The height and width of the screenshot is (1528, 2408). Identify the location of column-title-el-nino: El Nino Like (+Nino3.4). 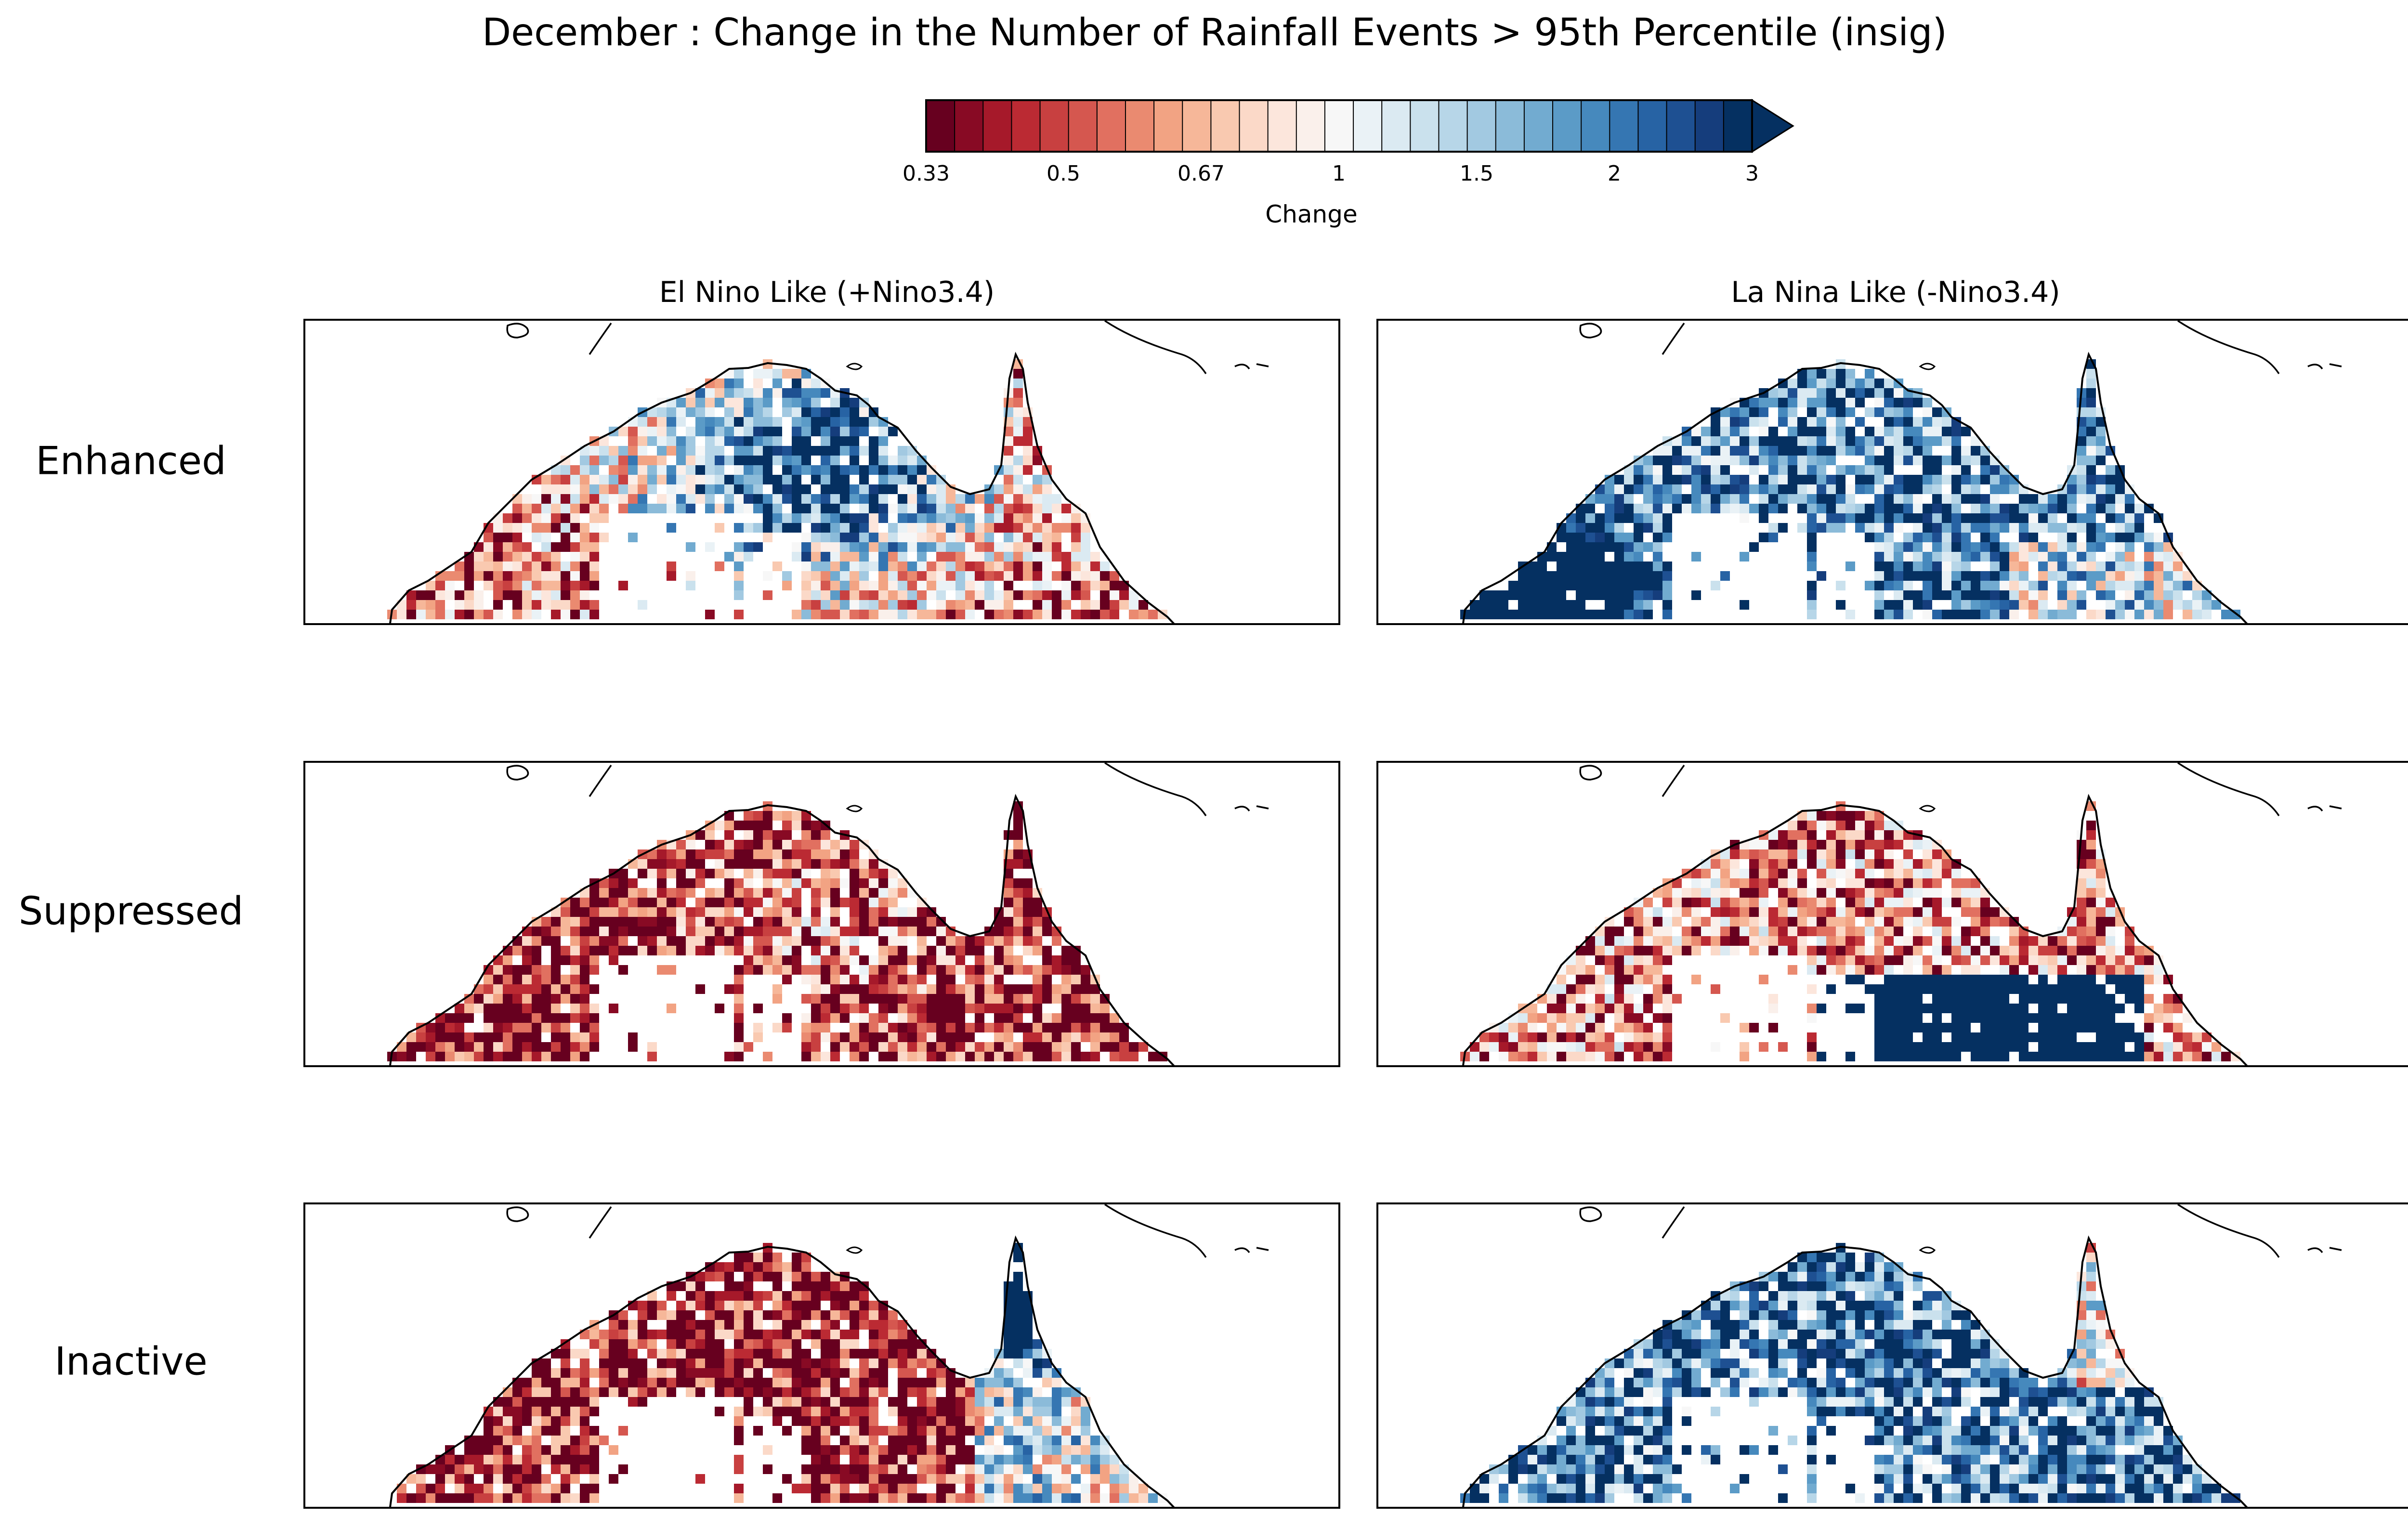
(827, 292).